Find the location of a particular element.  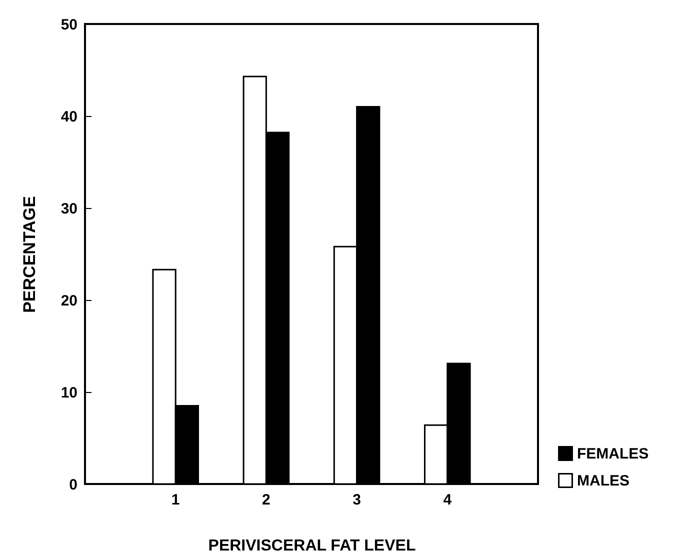

x-tick-label: 2 is located at coordinates (266, 500).